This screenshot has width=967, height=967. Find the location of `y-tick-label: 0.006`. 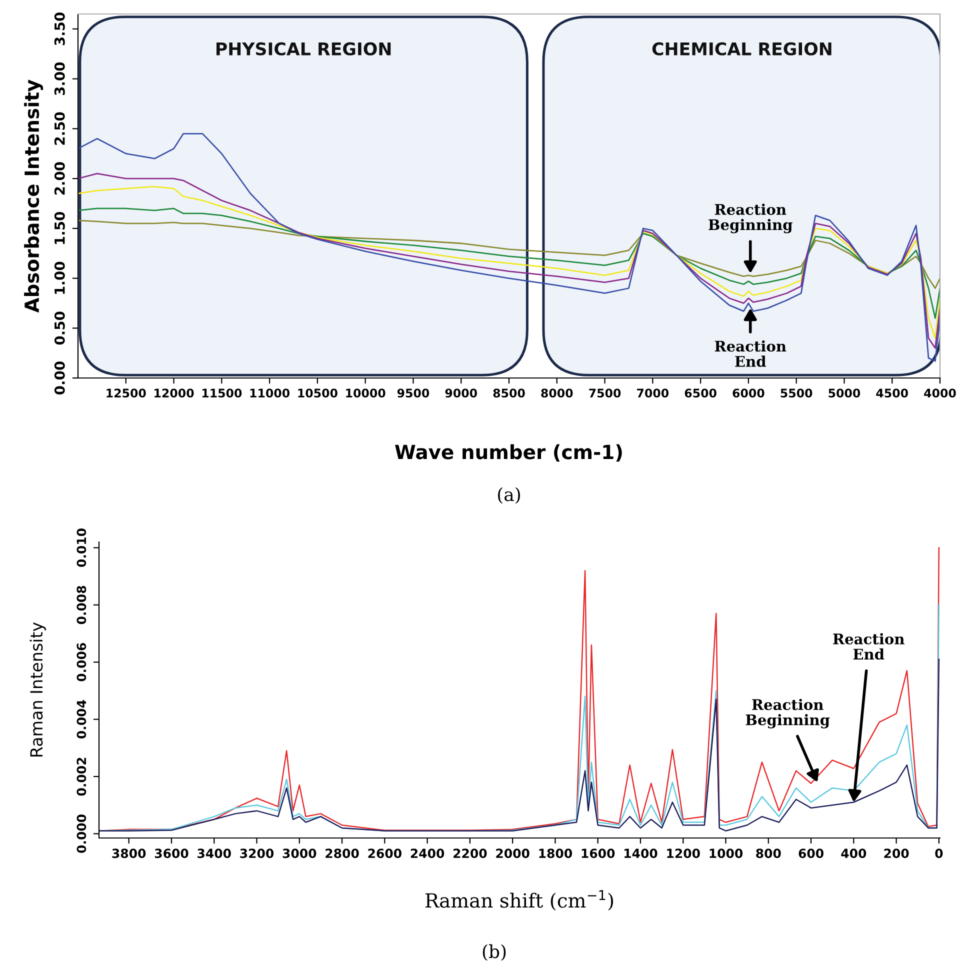

y-tick-label: 0.006 is located at coordinates (81, 662).